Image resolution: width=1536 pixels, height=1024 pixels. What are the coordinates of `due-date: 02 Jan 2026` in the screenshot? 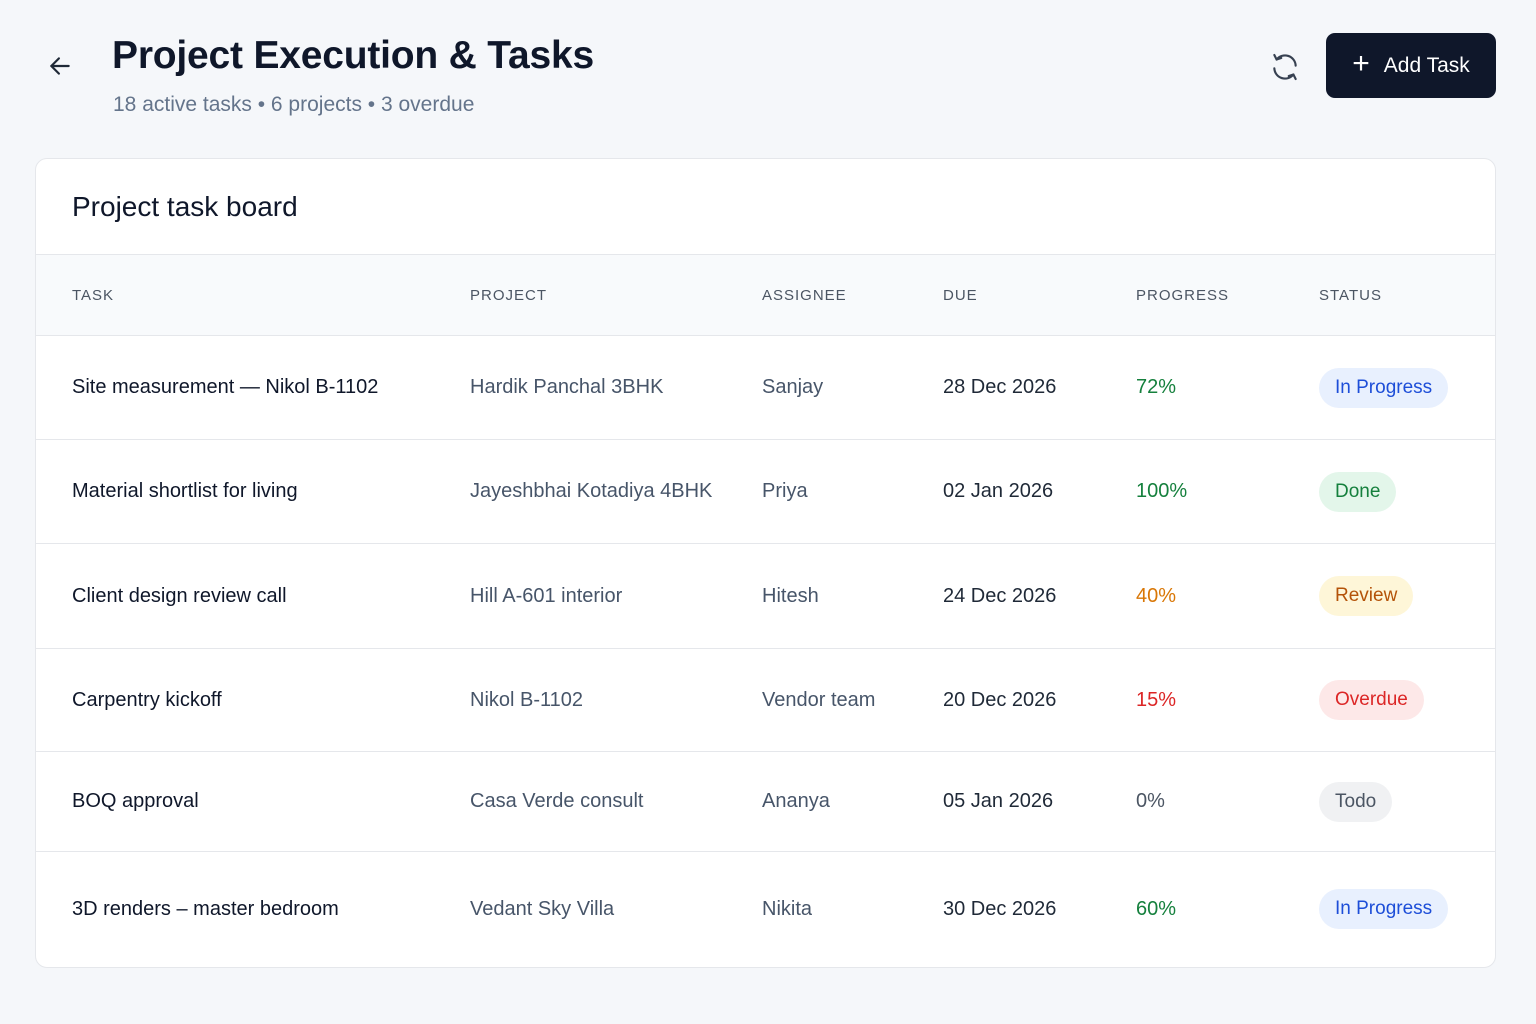 It's located at (998, 491).